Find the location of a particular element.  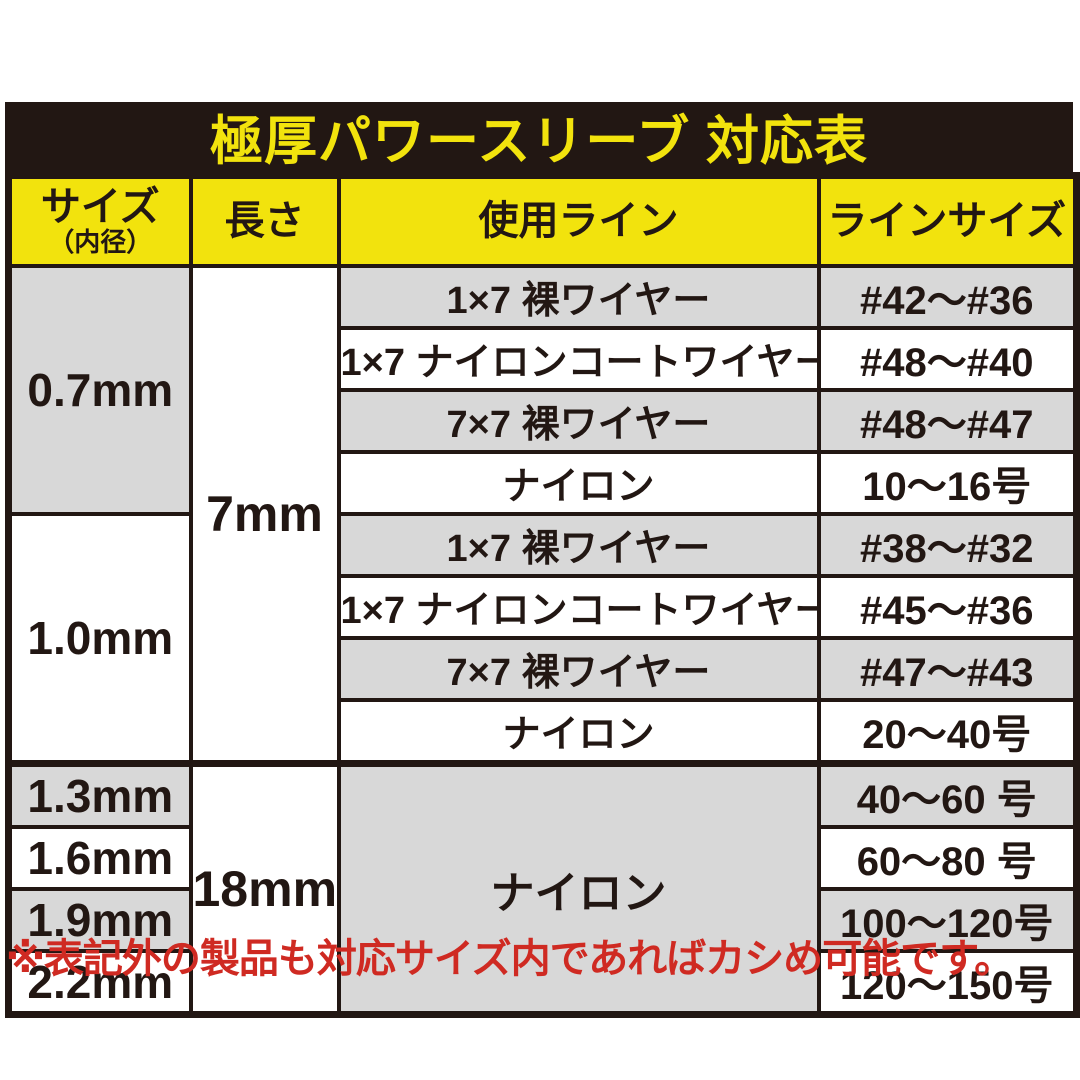

table-row: 1×7 ナイロンコートワイヤー #45～#36 is located at coordinates (544, 606).